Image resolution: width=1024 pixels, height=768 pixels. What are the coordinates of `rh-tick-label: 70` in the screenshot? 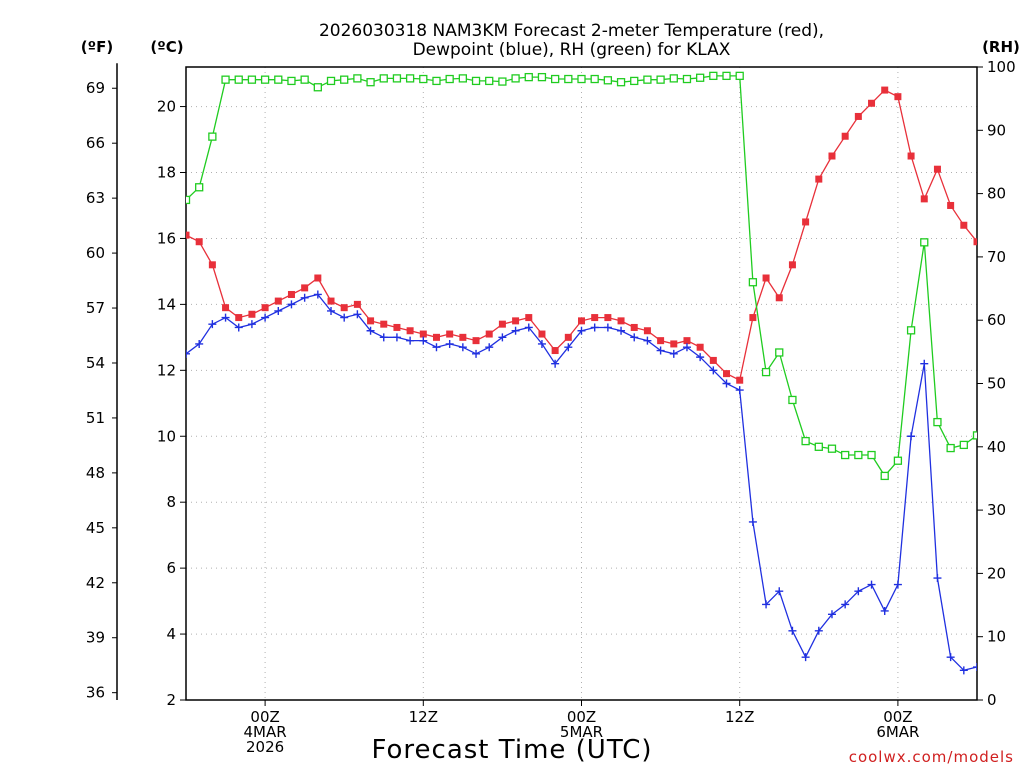 It's located at (996, 257).